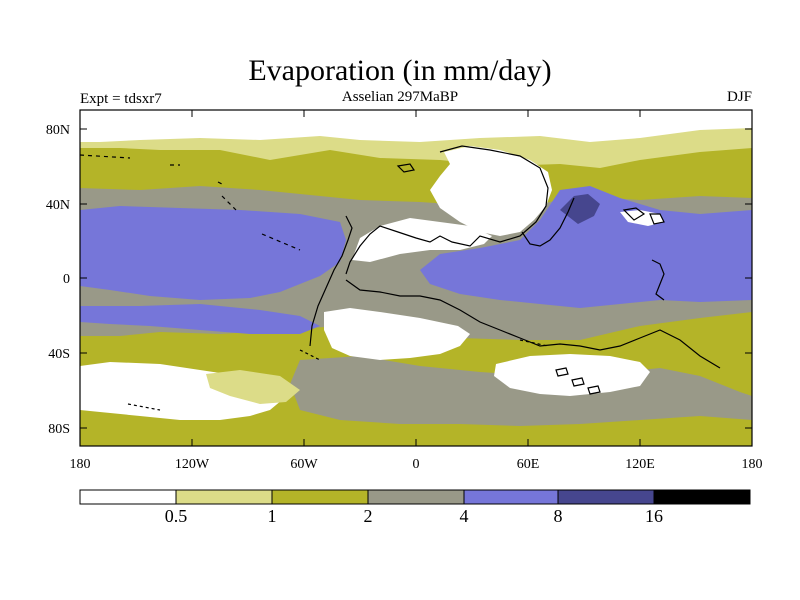  What do you see at coordinates (213, 253) in the screenshot?
I see `field-blue-band-west` at bounding box center [213, 253].